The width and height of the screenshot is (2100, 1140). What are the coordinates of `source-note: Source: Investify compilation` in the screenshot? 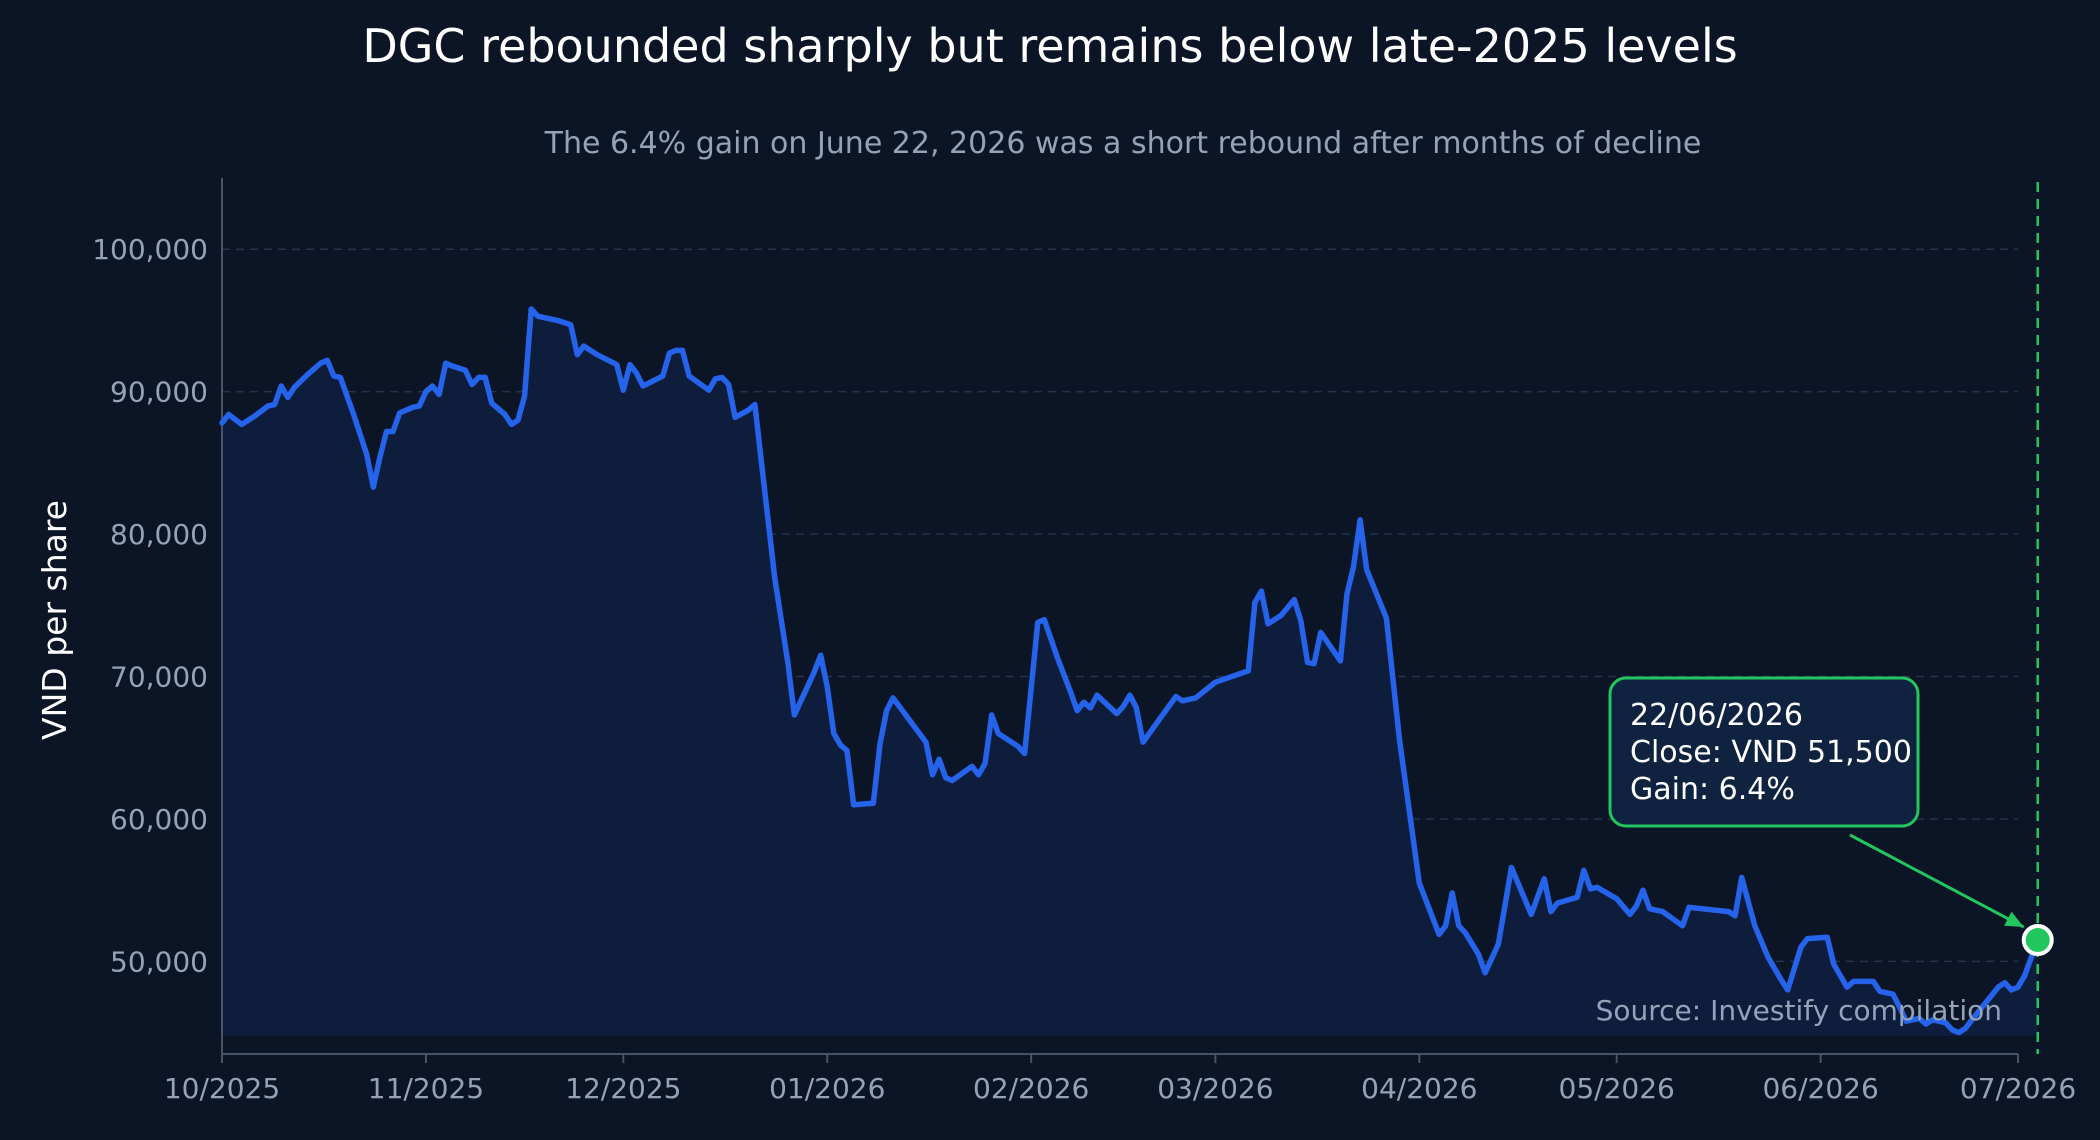 It's located at (1799, 1010).